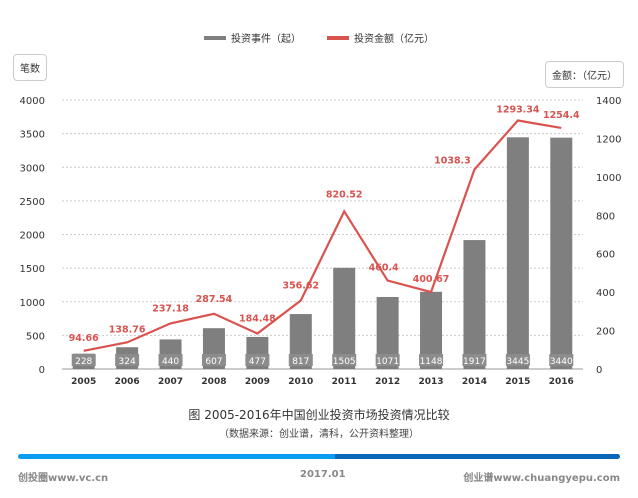 Image resolution: width=638 pixels, height=498 pixels. What do you see at coordinates (561, 115) in the screenshot?
I see `line-data-label: 1254.4` at bounding box center [561, 115].